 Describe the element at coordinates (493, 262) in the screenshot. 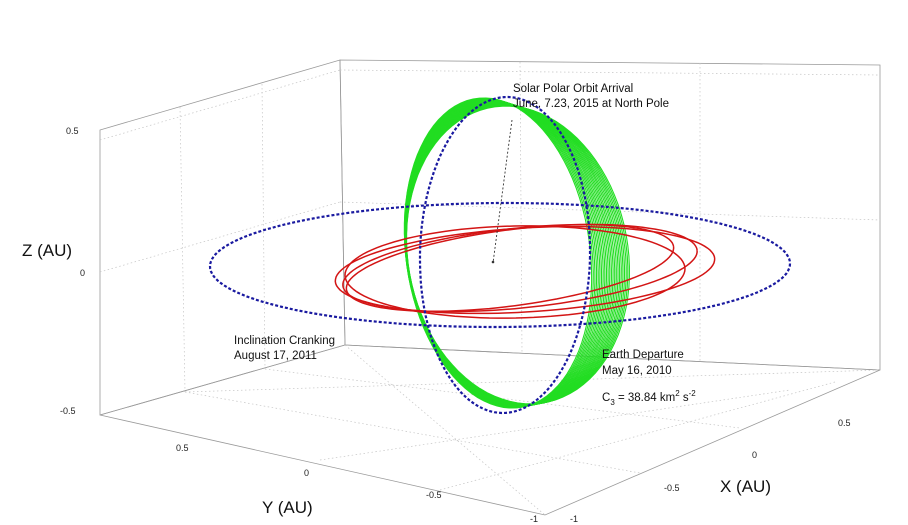

I see `sun-marker` at that location.